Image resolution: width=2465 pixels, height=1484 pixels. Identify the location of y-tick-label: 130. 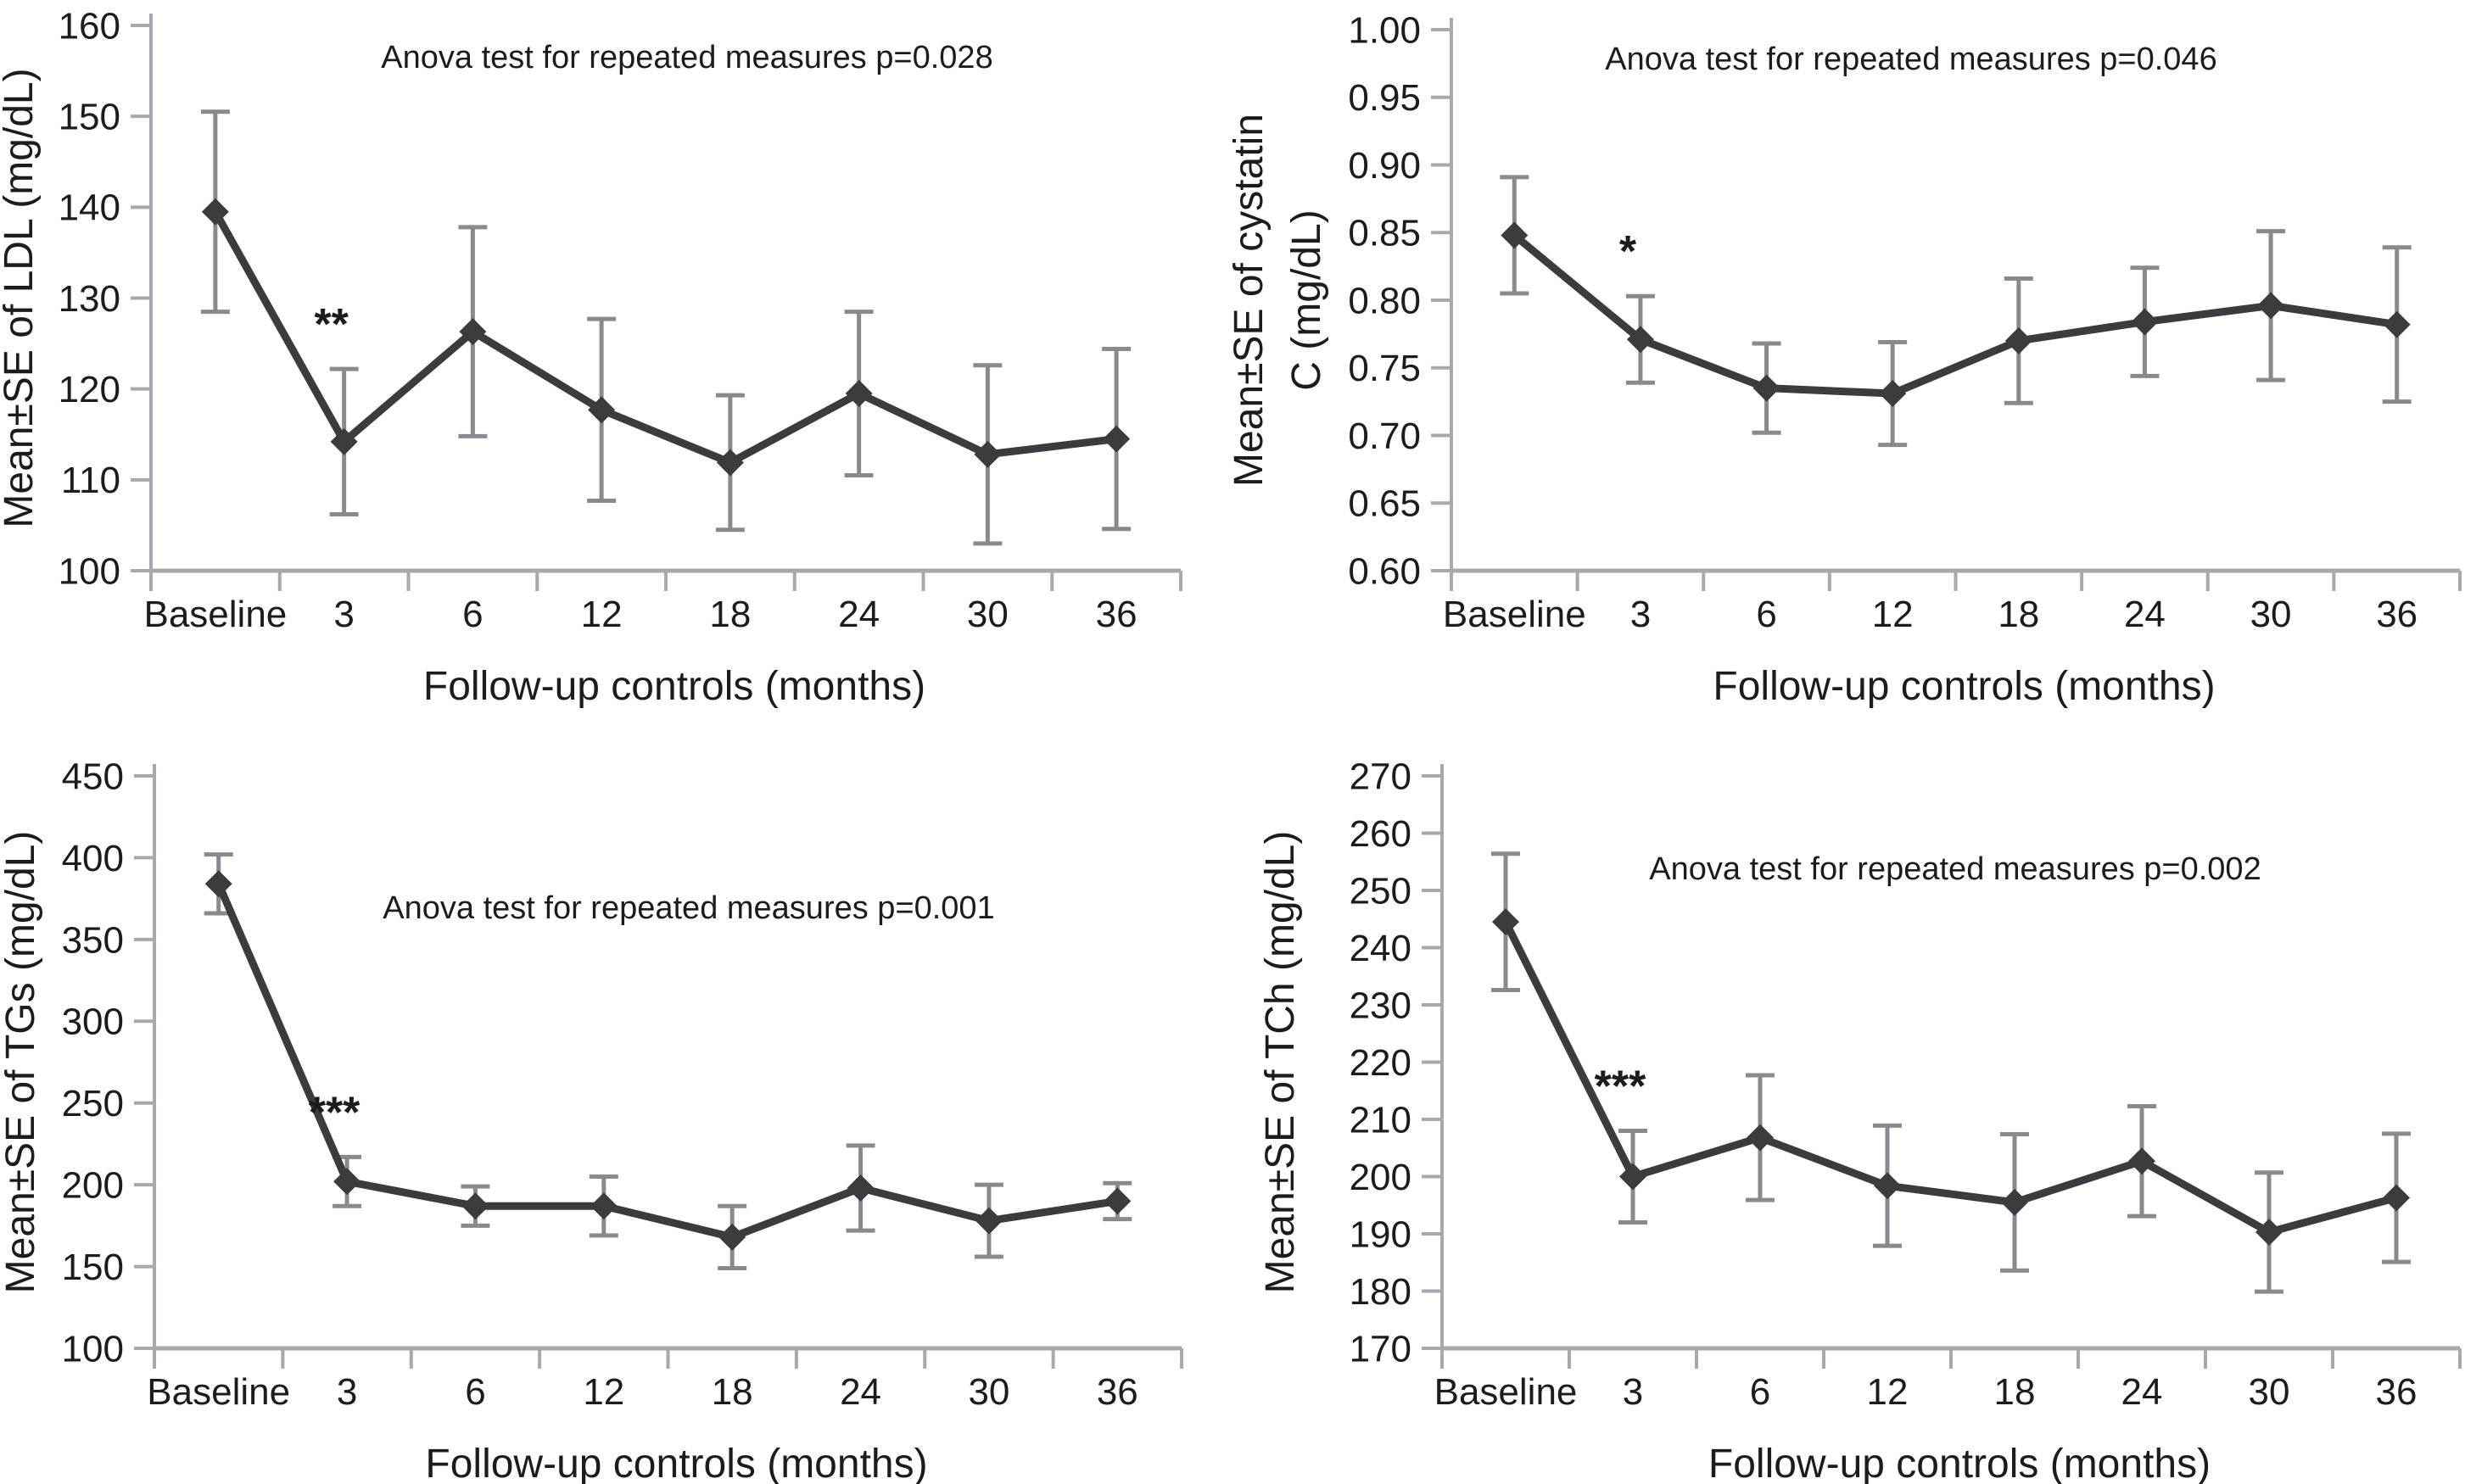
(89, 299).